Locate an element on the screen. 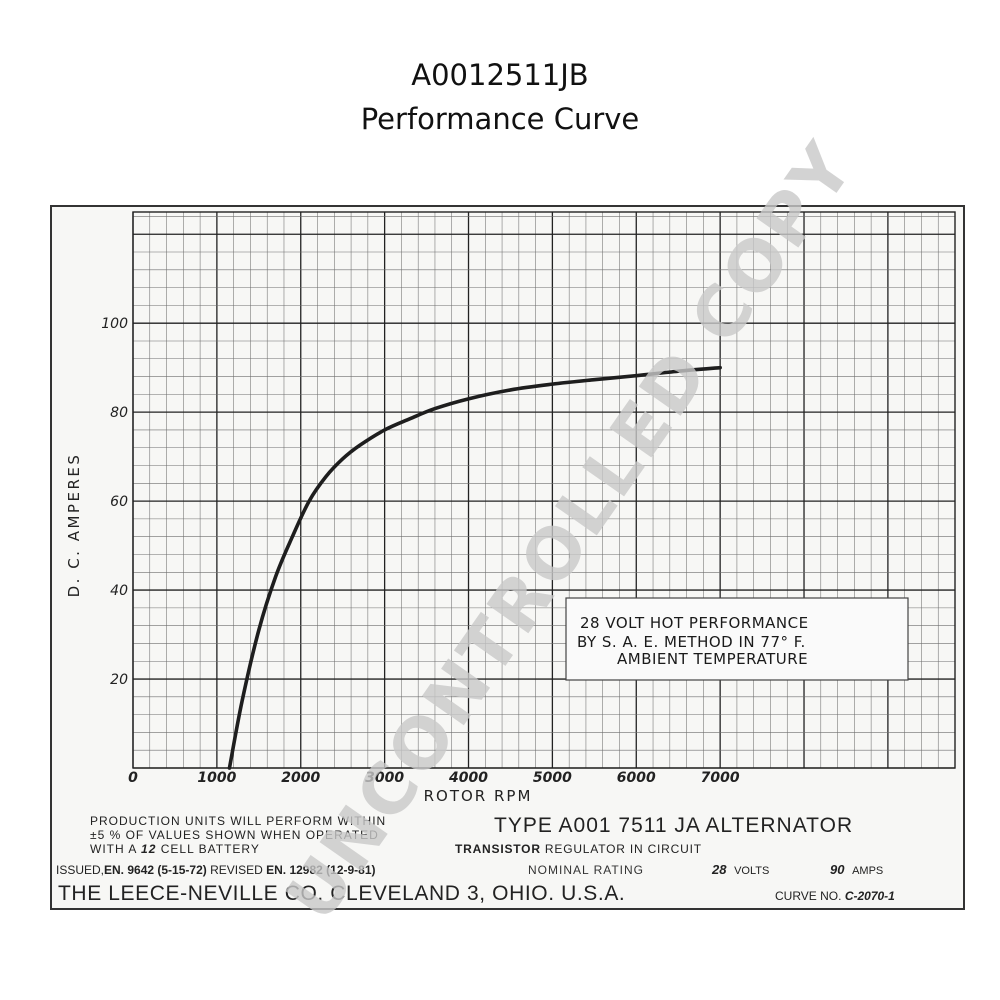 The height and width of the screenshot is (1000, 1000). page-subtitle: Performance Curve is located at coordinates (500, 119).